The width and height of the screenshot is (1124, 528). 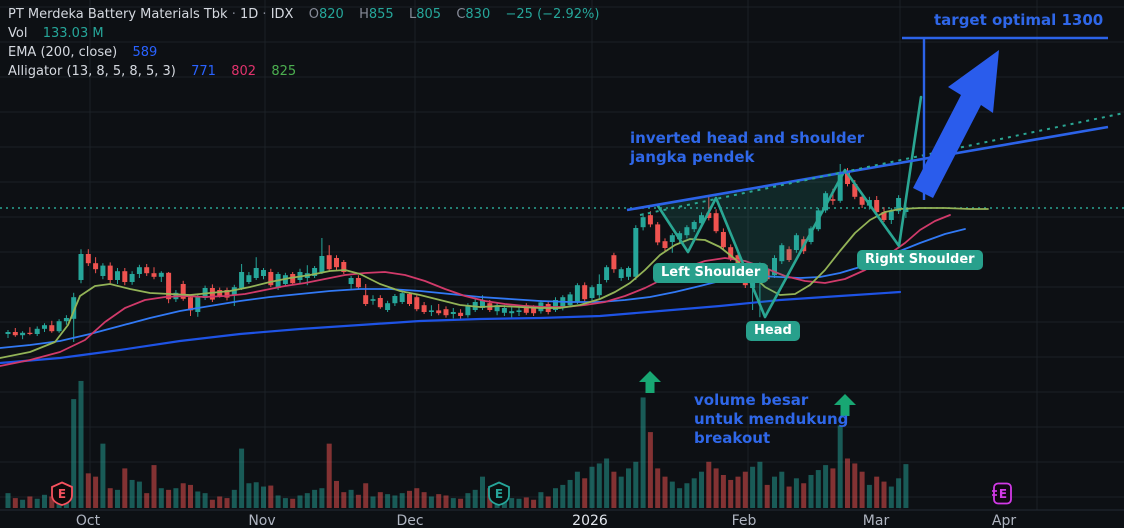 I want to click on axis-month-label: Nov, so click(x=262, y=520).